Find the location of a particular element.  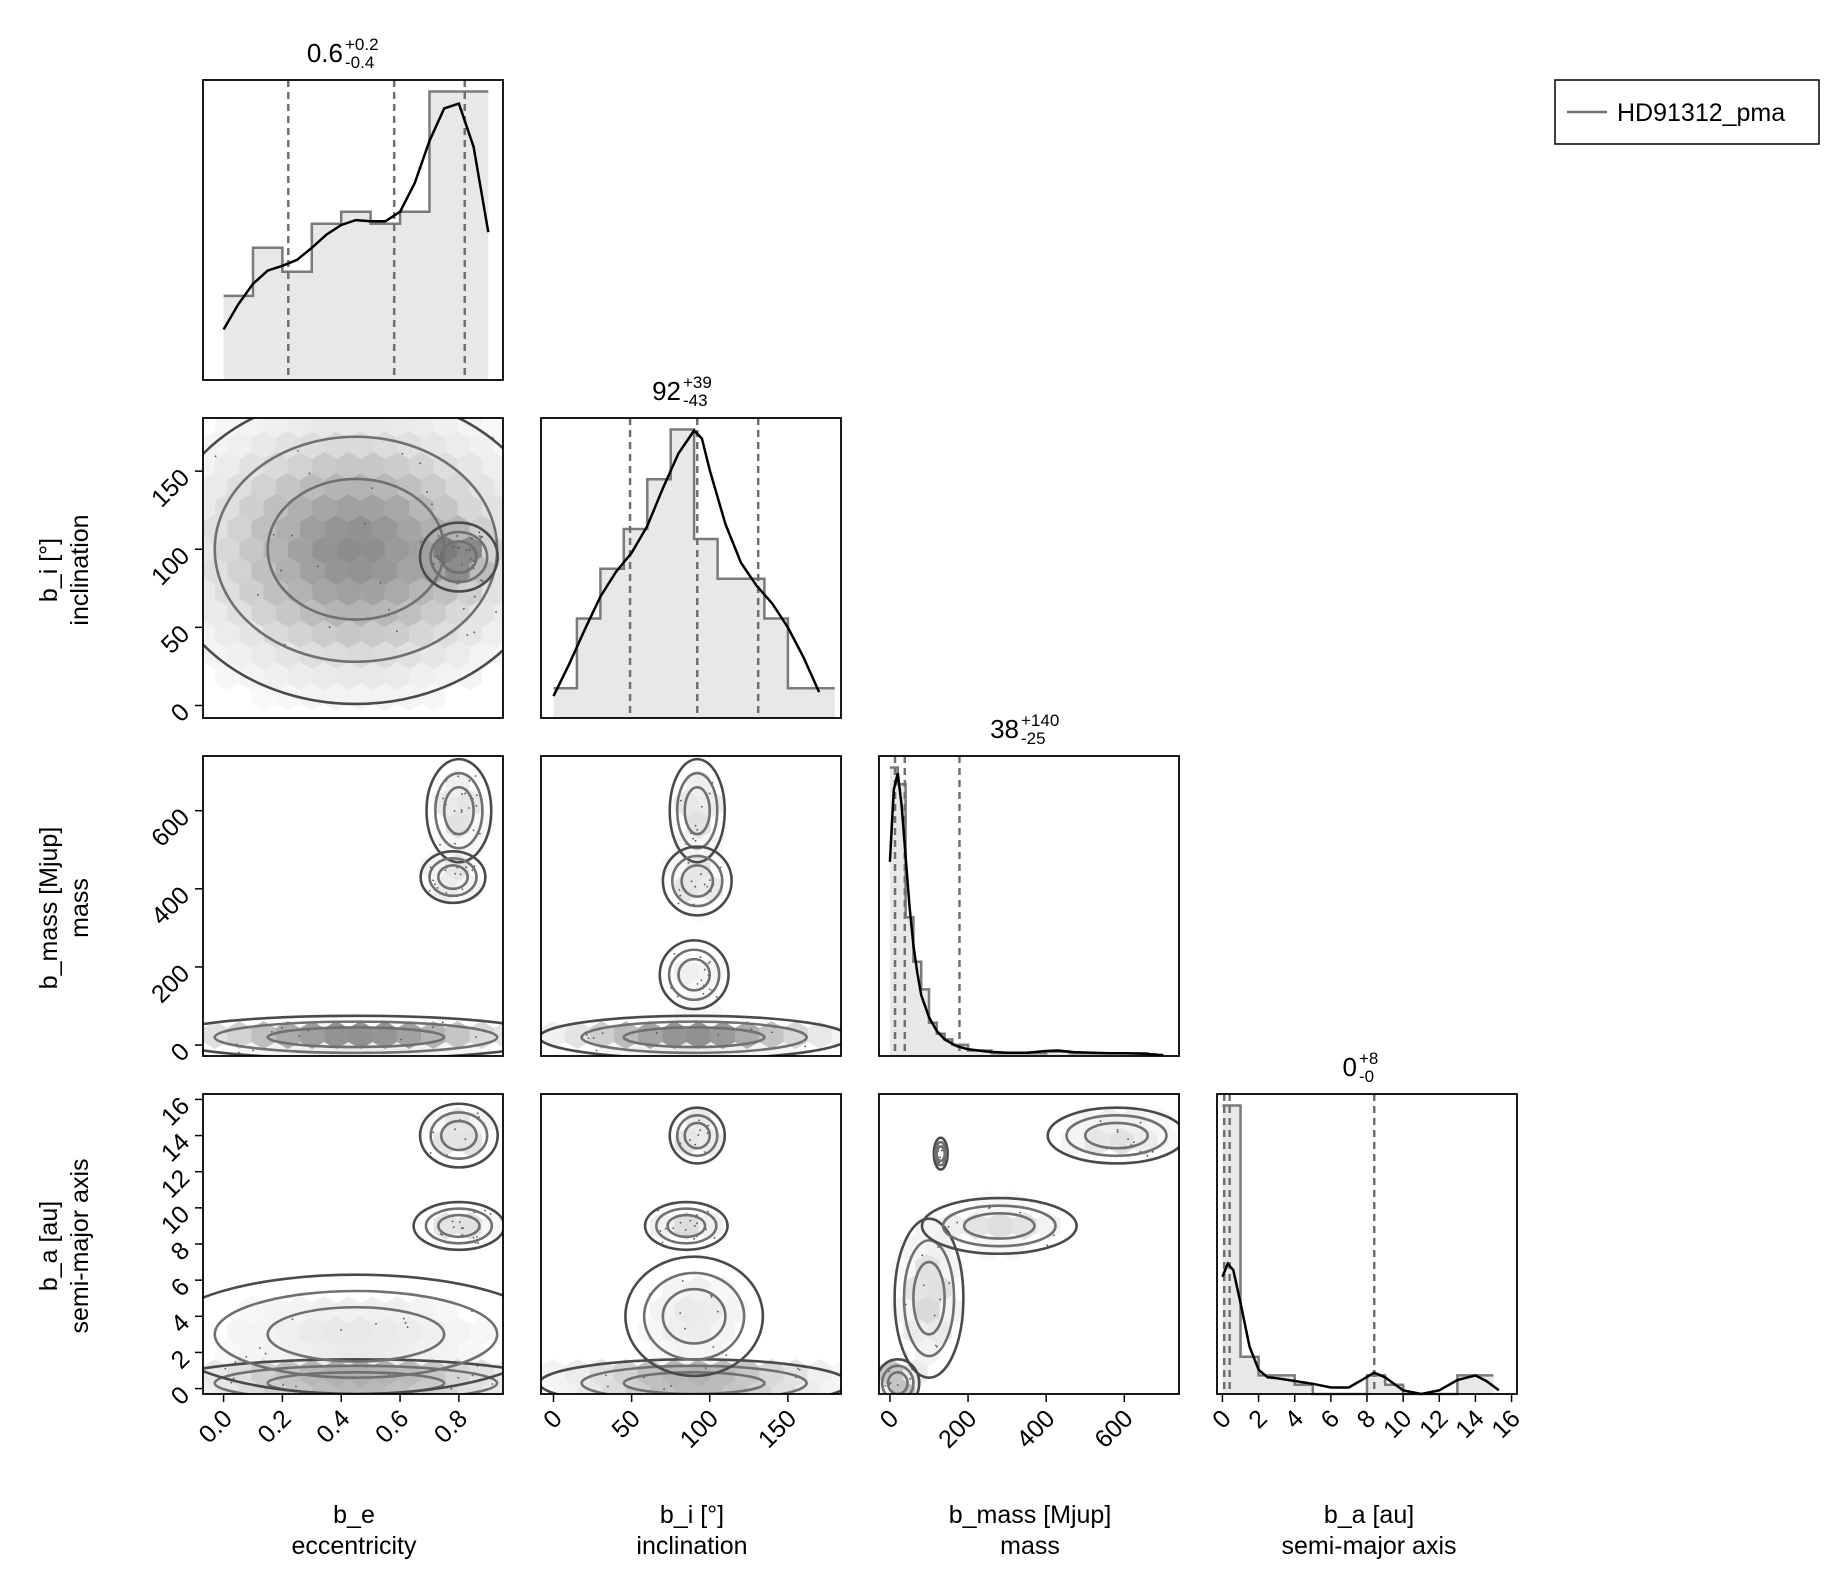

ylabel-b-a-name: b_a [au] is located at coordinates (49, 1246).